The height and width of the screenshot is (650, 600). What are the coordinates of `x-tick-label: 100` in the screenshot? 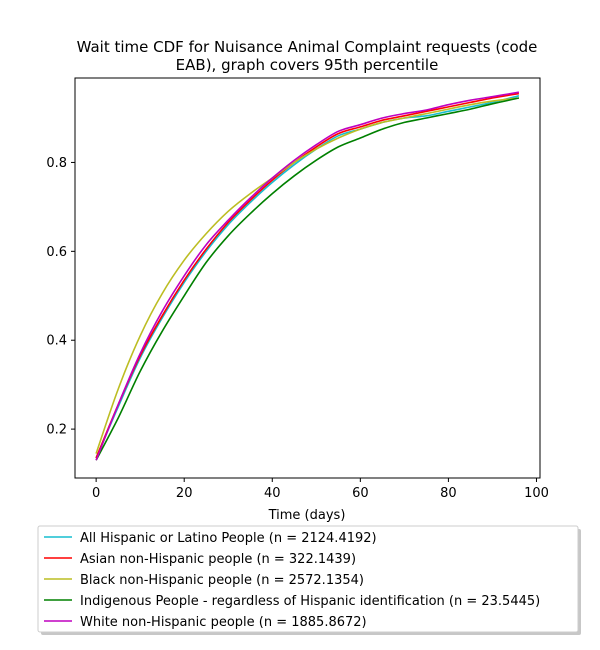 It's located at (536, 493).